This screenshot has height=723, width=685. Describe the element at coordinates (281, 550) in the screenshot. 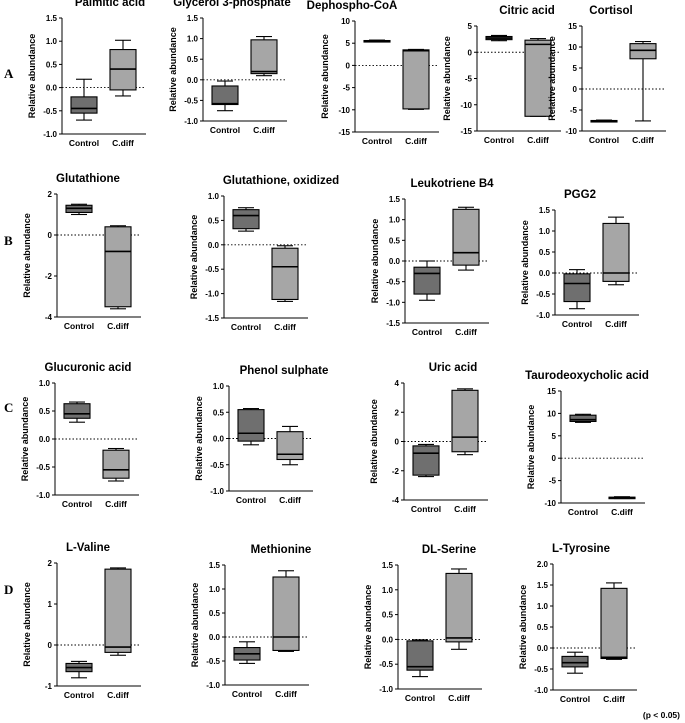

I see `panel-title: Methionine` at that location.